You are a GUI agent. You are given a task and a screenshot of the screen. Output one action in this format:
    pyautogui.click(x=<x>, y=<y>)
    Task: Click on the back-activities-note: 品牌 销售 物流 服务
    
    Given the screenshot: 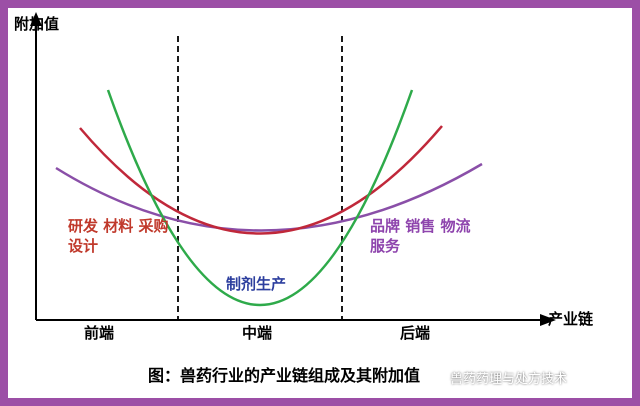 What is the action you would take?
    pyautogui.click(x=420, y=236)
    